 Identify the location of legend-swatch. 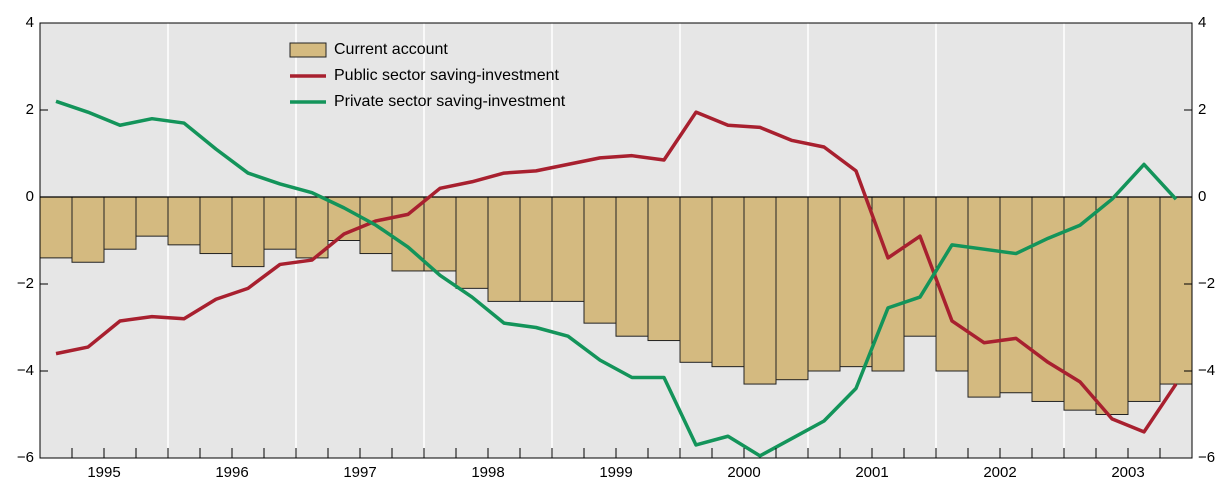
(308, 50).